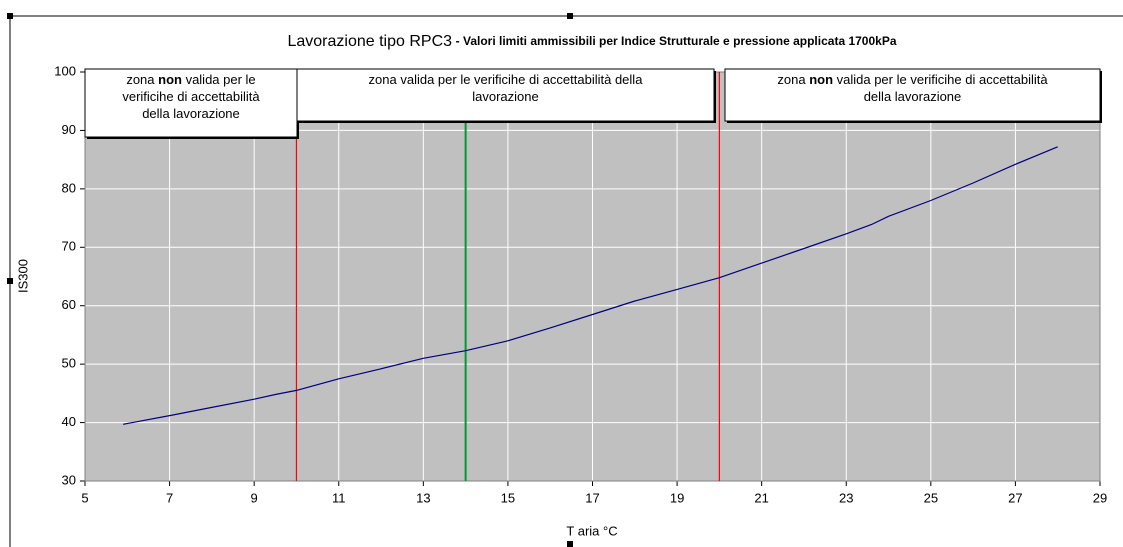 The height and width of the screenshot is (547, 1123). Describe the element at coordinates (254, 497) in the screenshot. I see `x-tick-label: 9` at that location.